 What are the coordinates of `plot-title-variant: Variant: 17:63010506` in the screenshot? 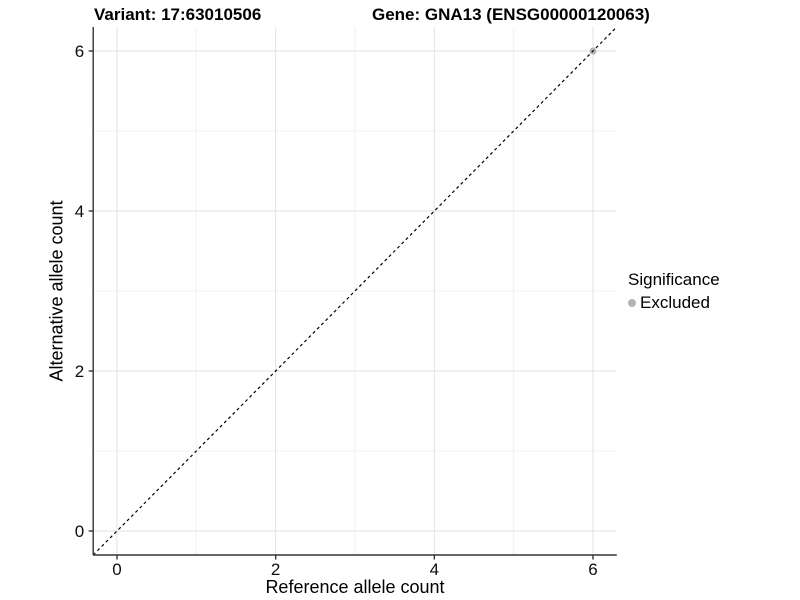 It's located at (178, 14).